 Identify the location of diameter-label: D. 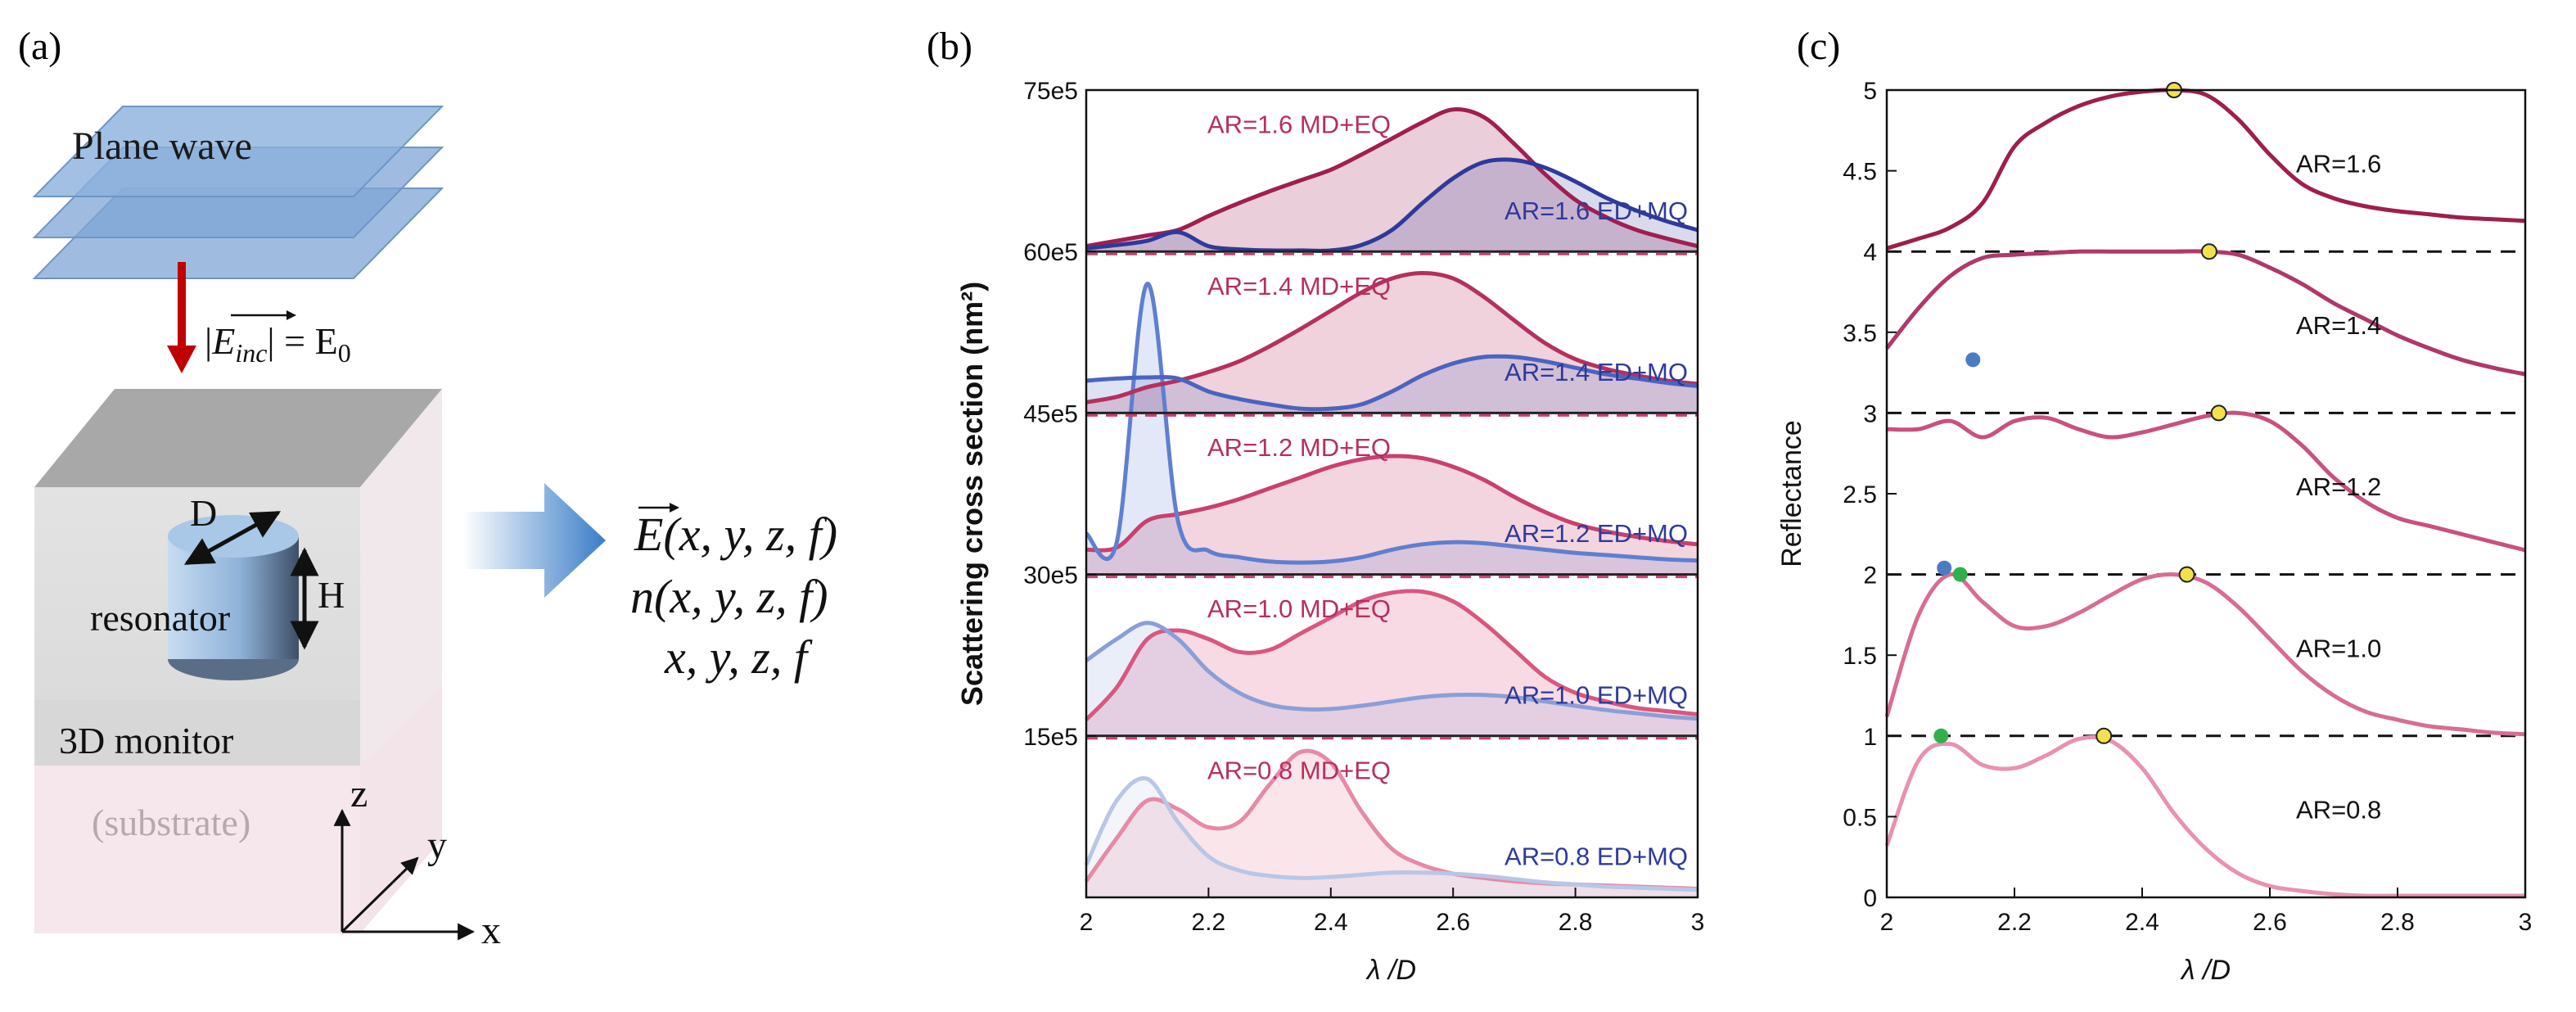
(203, 513).